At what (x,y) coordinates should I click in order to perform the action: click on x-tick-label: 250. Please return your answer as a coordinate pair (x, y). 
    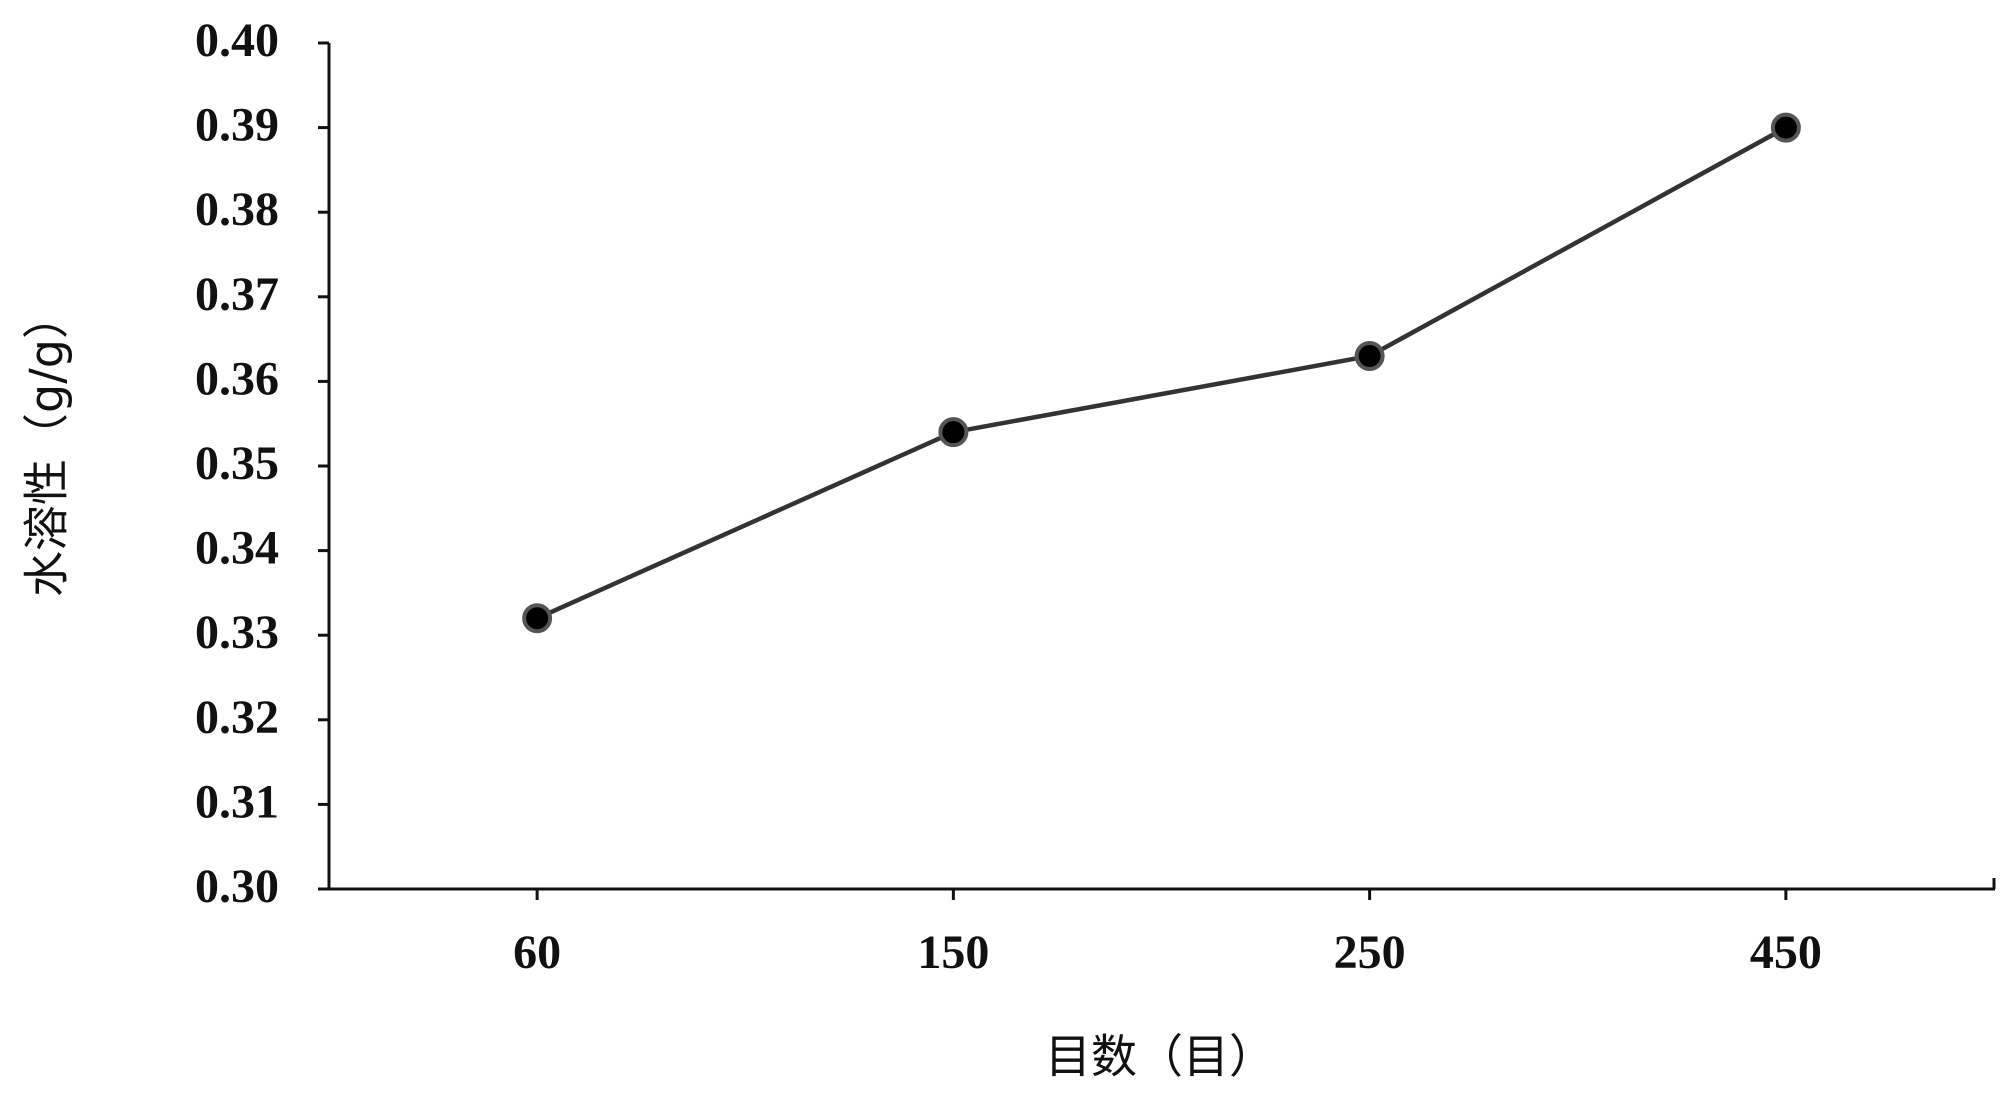
    Looking at the image, I should click on (1370, 952).